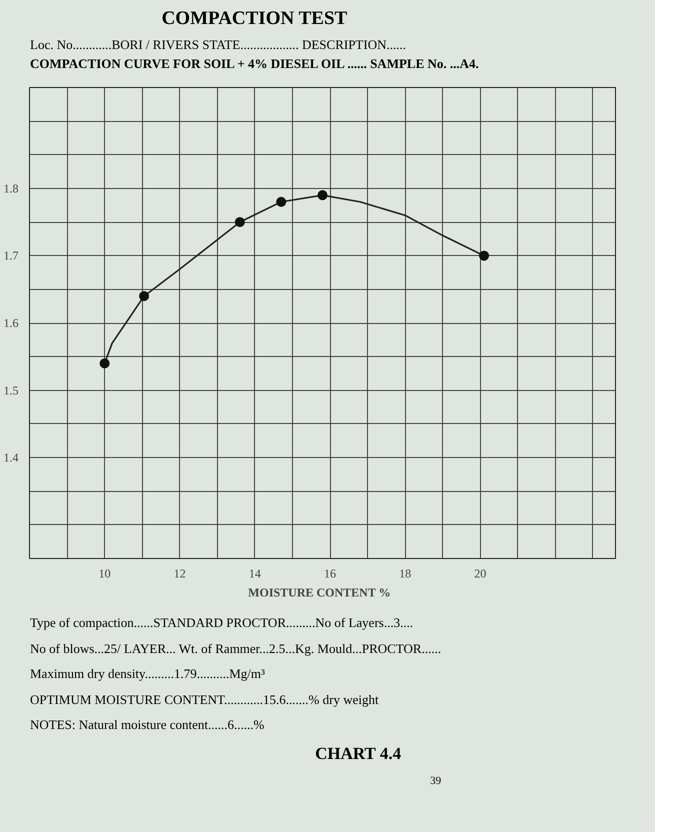  Describe the element at coordinates (254, 573) in the screenshot. I see `x-tick-label: 14` at that location.